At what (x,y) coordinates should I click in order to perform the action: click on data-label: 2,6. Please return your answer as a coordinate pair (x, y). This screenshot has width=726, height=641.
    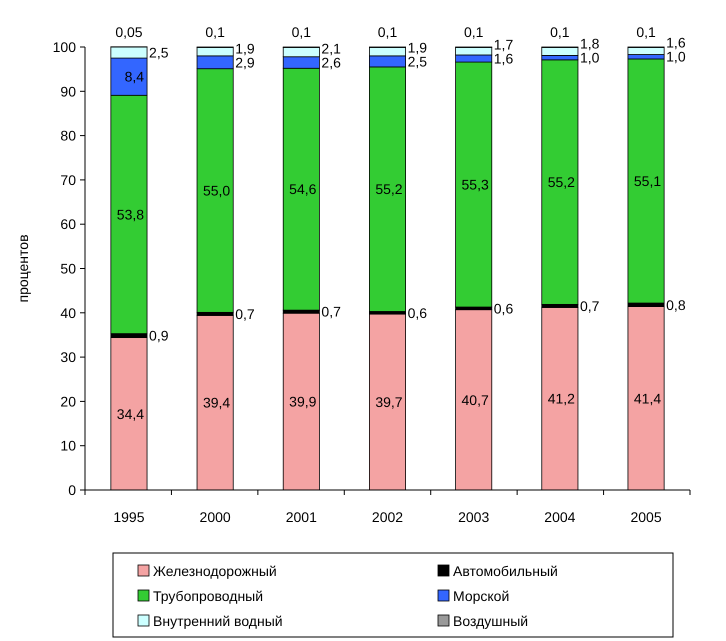
    Looking at the image, I should click on (331, 62).